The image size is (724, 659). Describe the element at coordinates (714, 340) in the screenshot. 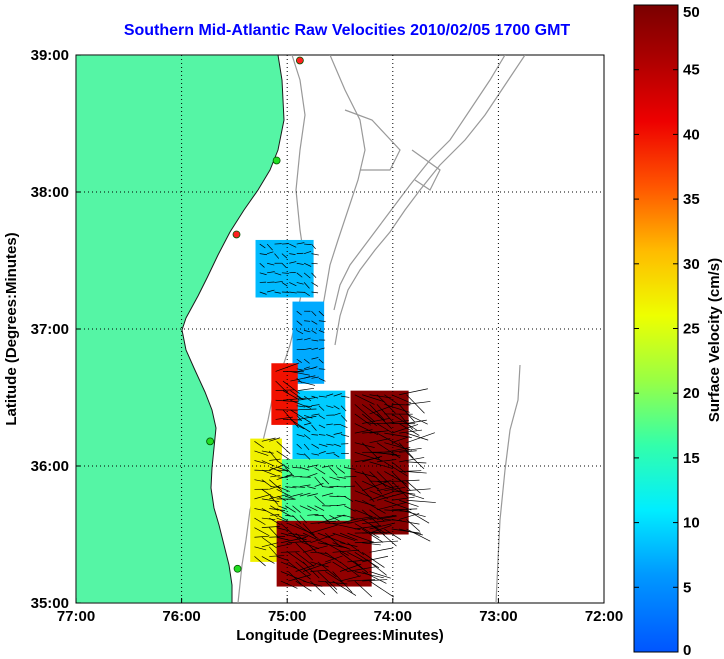

I see `colorbar-label: Surface Velocity (cm/s)` at that location.